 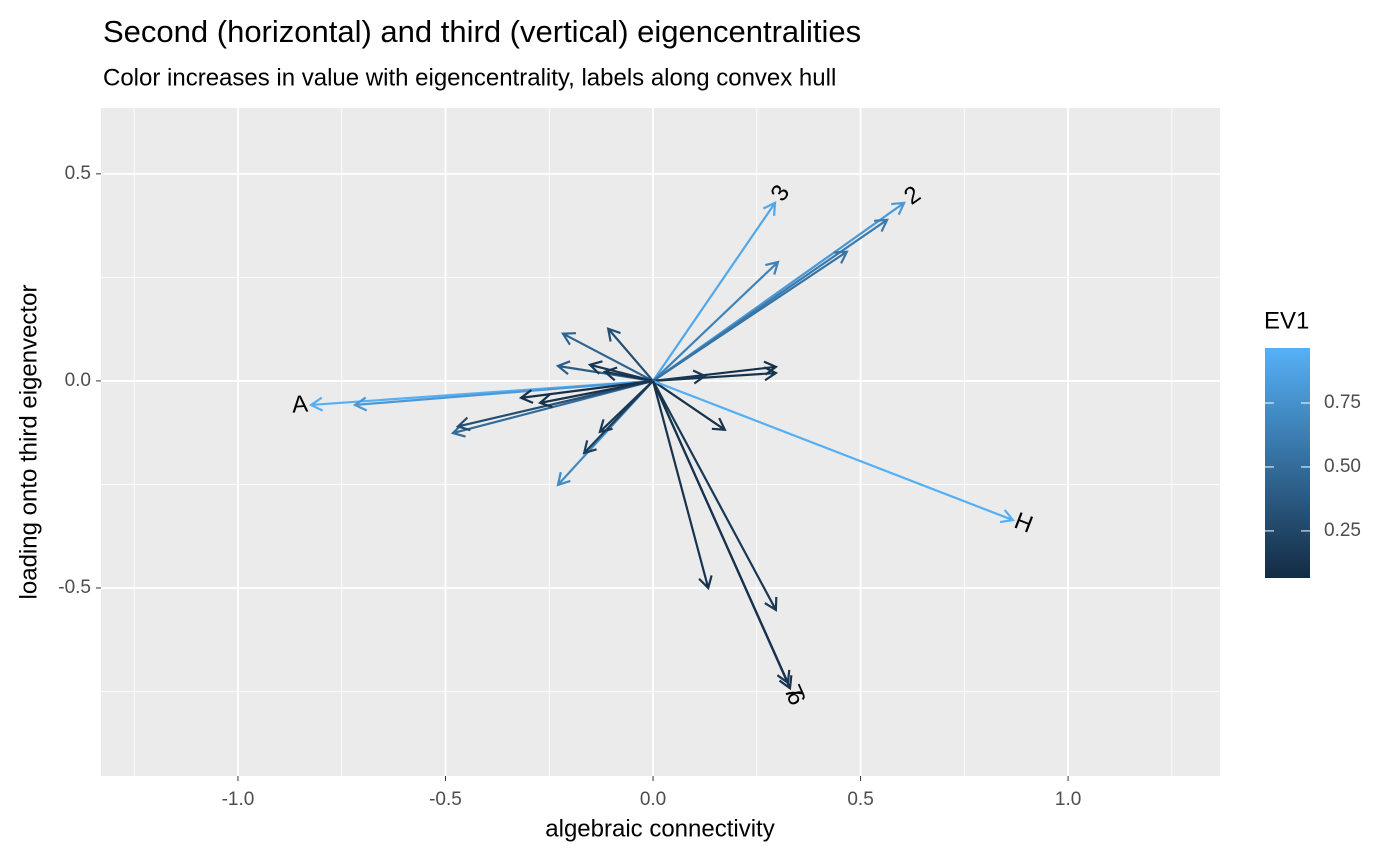 What do you see at coordinates (659, 828) in the screenshot?
I see `x-axis-title: algebraic connectivity` at bounding box center [659, 828].